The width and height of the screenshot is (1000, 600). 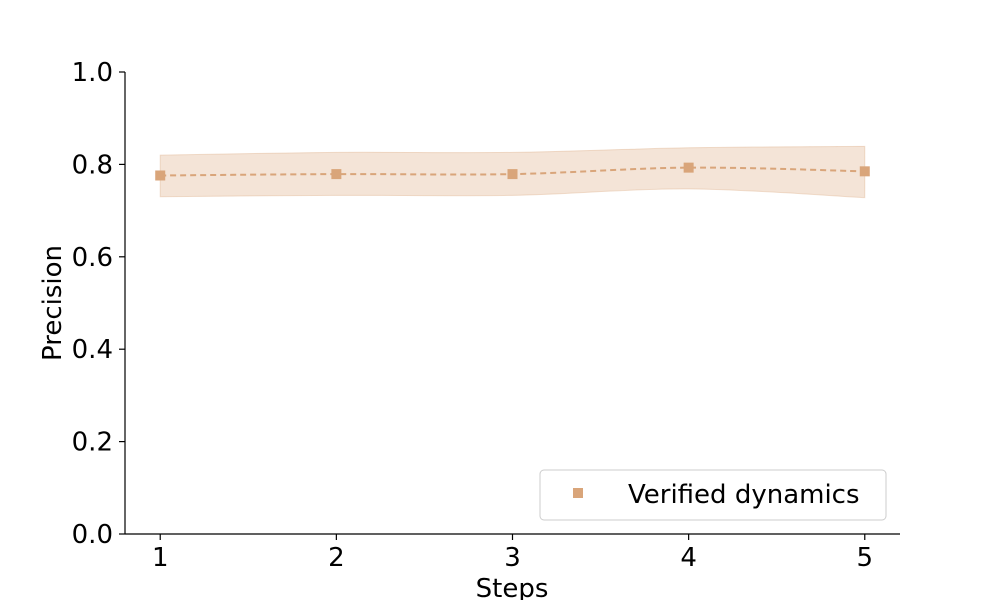 I want to click on x-axis-label: Steps, so click(x=512, y=587).